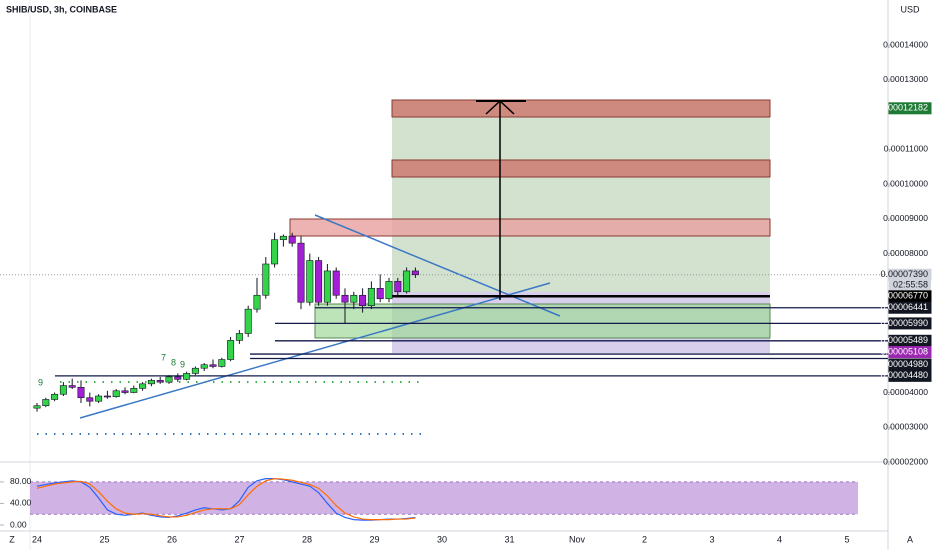 The image size is (932, 550). I want to click on y-tick-label: 0.00003000, so click(905, 427).